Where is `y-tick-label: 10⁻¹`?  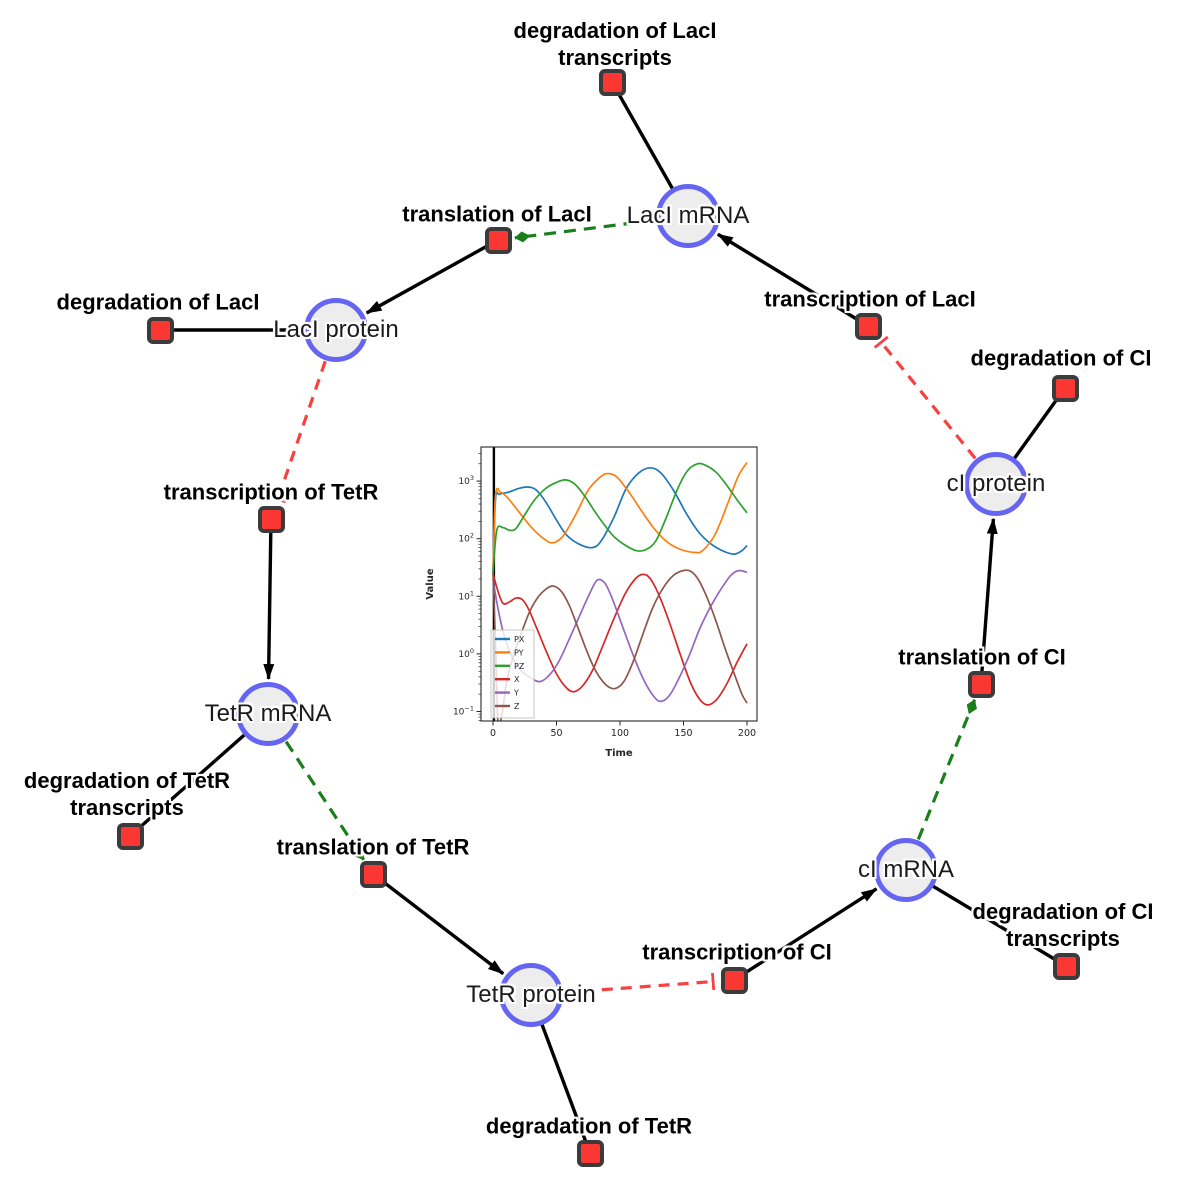
y-tick-label: 10⁻¹ is located at coordinates (463, 711).